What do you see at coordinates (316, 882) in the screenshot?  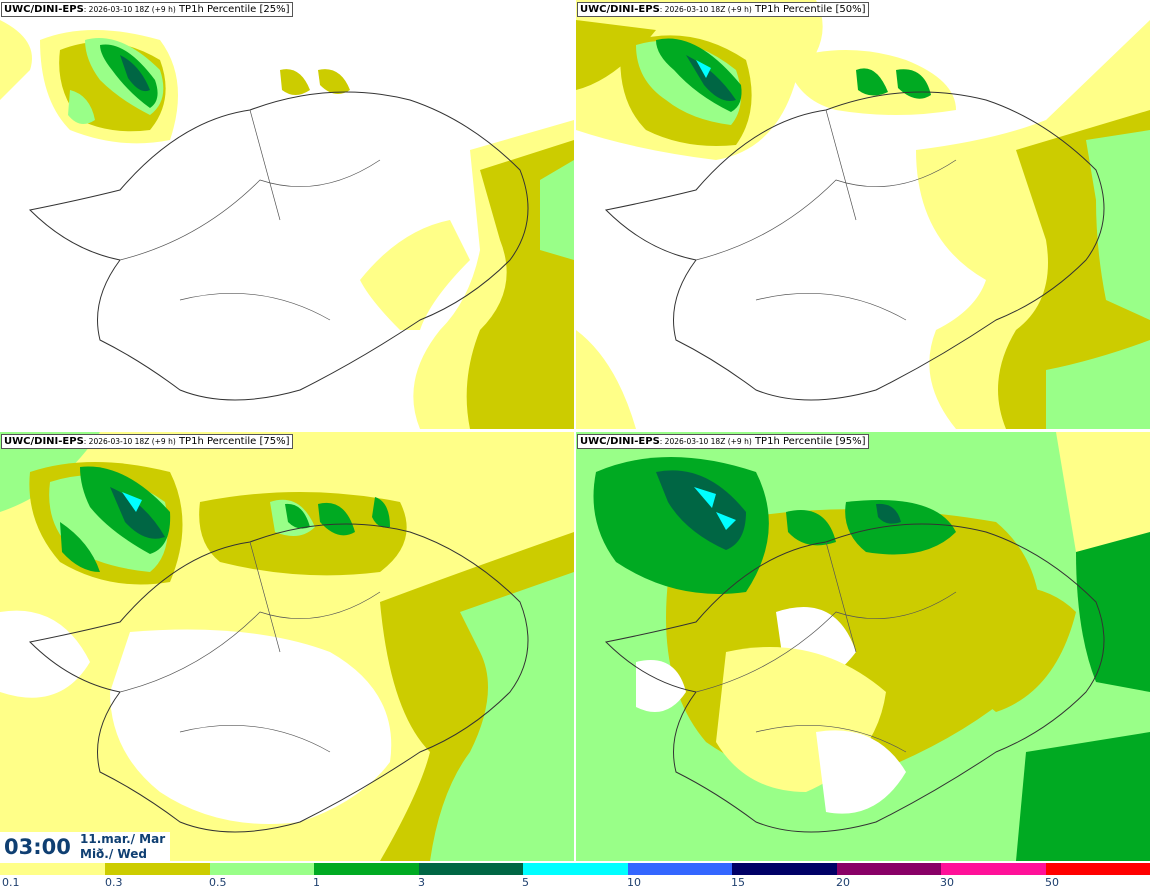 I see `colorbar-tick-label: 1` at bounding box center [316, 882].